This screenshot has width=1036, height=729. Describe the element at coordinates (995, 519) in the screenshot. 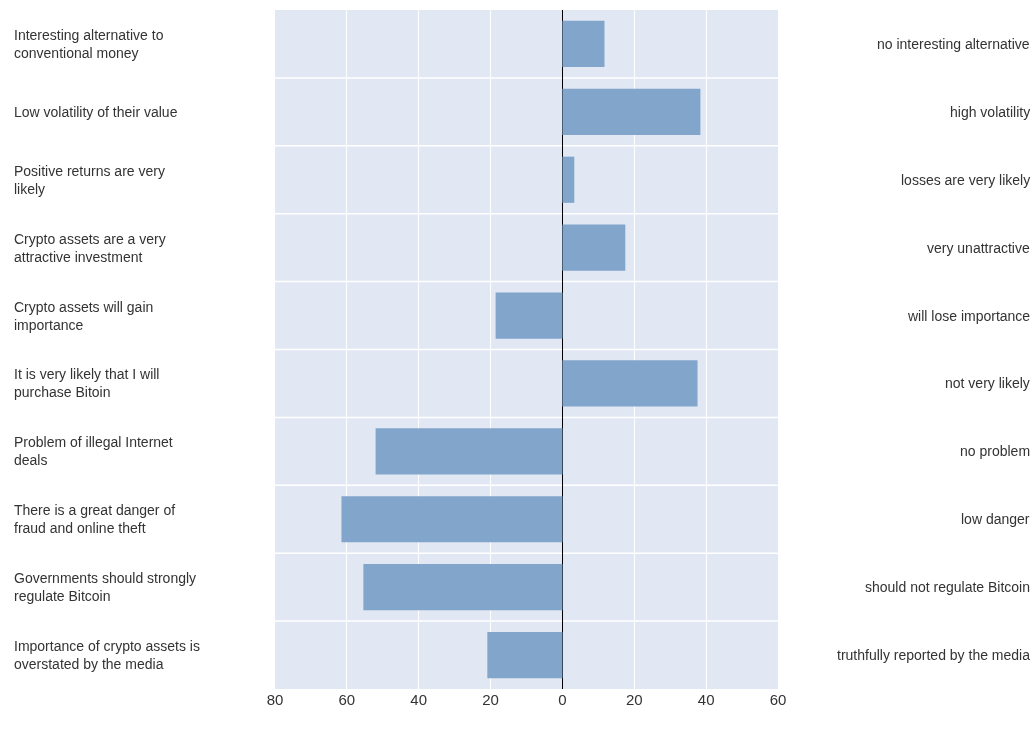

I see `text: low danger` at that location.